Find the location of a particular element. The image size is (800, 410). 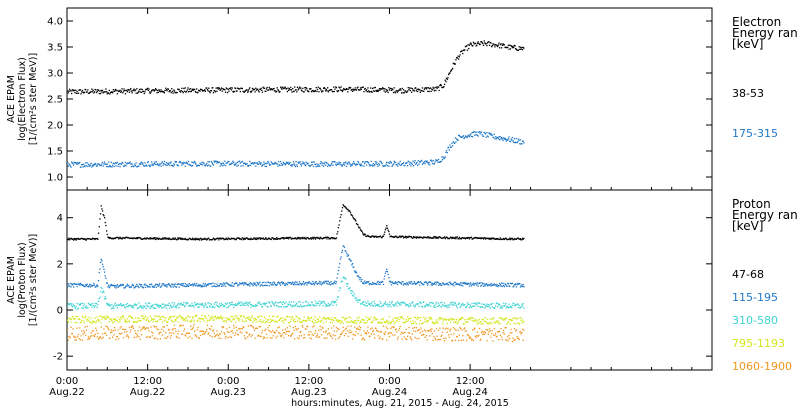

x-tick-time-label: 12:00 is located at coordinates (308, 381).